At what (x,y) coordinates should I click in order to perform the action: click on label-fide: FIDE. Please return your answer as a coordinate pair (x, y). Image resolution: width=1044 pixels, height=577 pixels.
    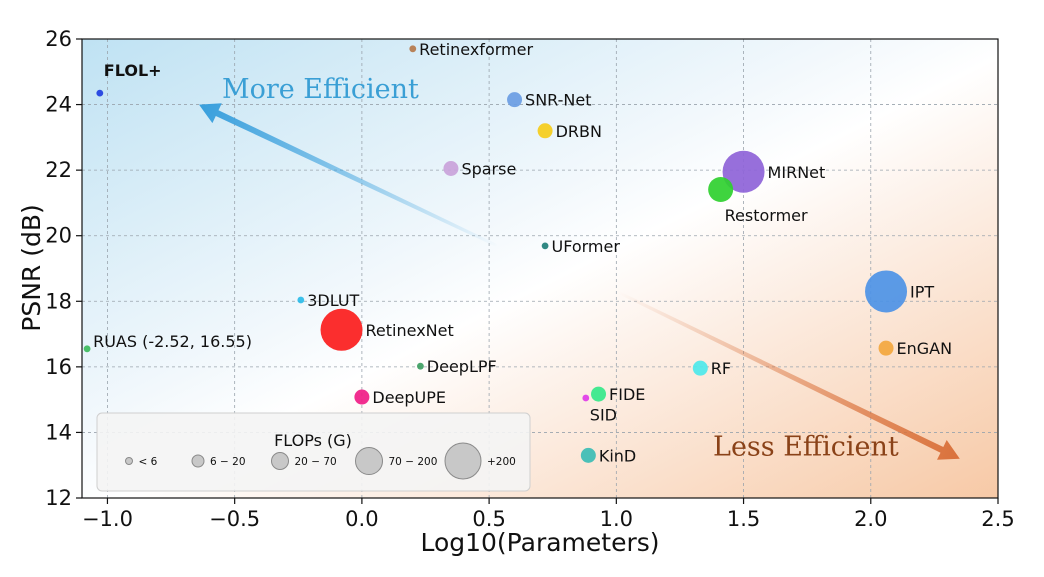
    Looking at the image, I should click on (627, 394).